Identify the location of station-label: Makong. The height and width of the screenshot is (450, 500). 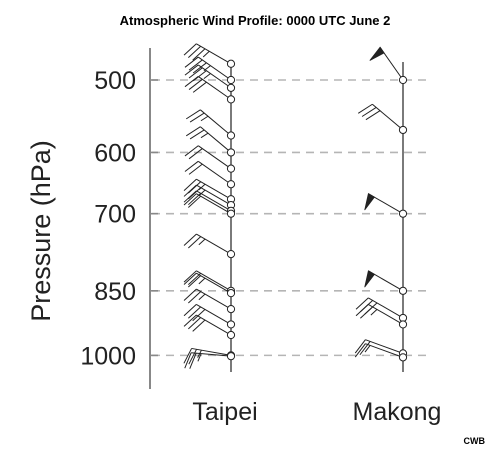
(397, 412).